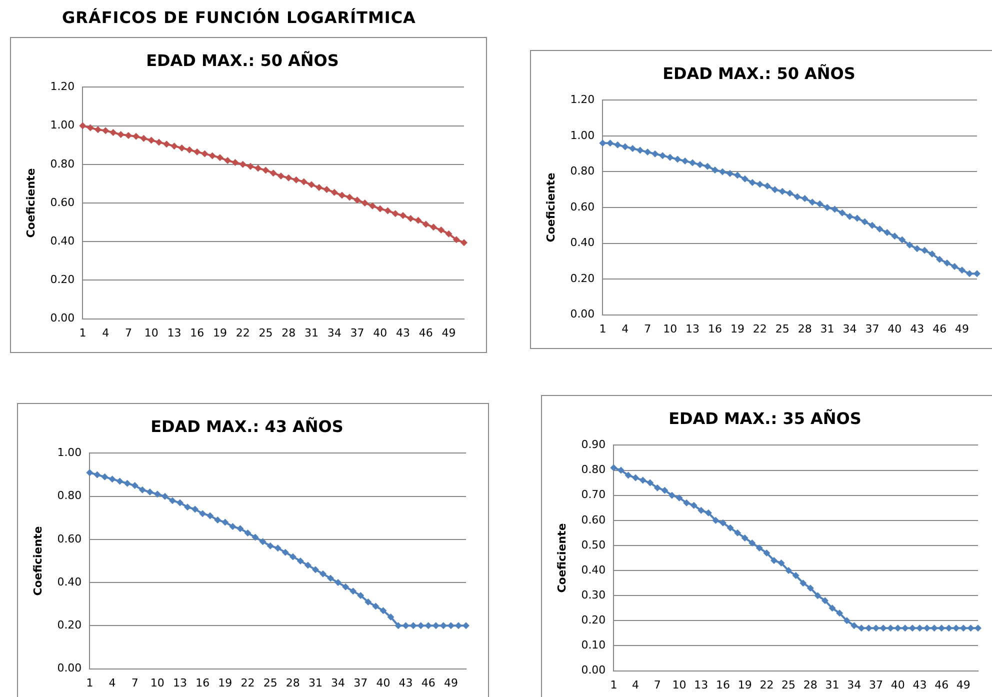 This screenshot has width=992, height=697. What do you see at coordinates (242, 60) in the screenshot?
I see `chart-title: EDAD MAX.: 50 AÑOS` at bounding box center [242, 60].